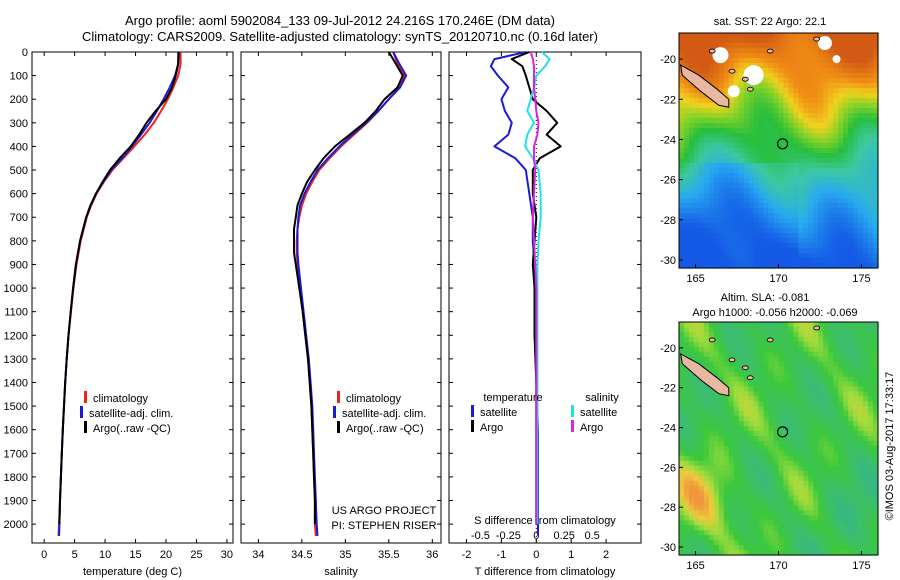  I want to click on map-x-tick-label: 165, so click(695, 566).